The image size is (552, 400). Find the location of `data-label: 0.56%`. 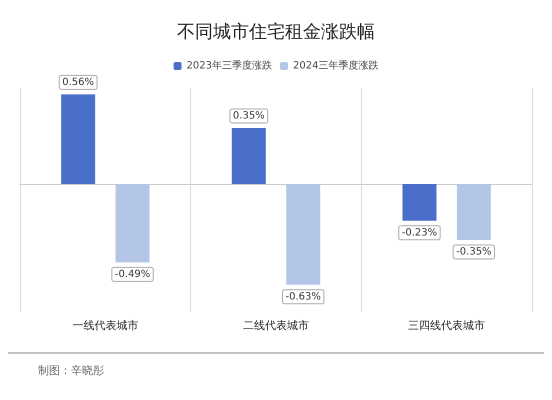

data-label: 0.56% is located at coordinates (78, 82).